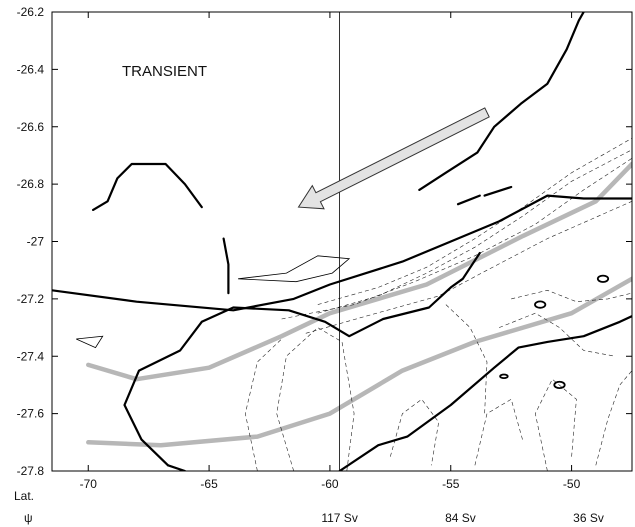  Describe the element at coordinates (31, 12) in the screenshot. I see `y-tick-label: -26.2` at that location.